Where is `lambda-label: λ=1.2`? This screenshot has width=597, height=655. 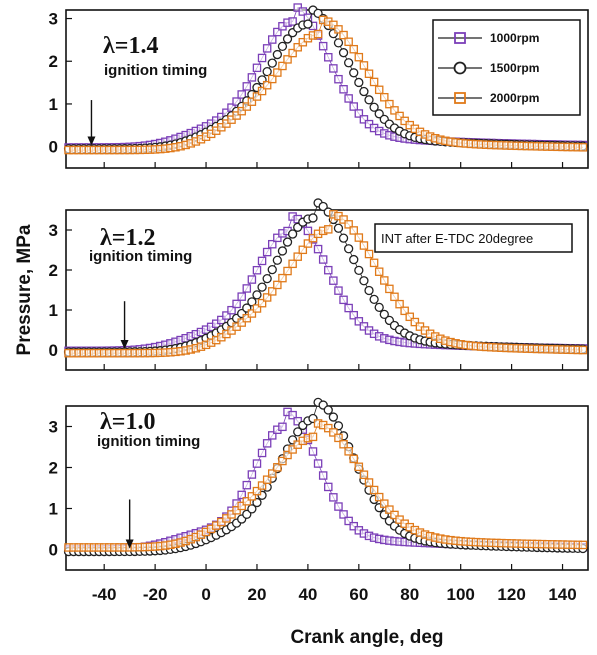 lambda-label: λ=1.2 is located at coordinates (127, 238).